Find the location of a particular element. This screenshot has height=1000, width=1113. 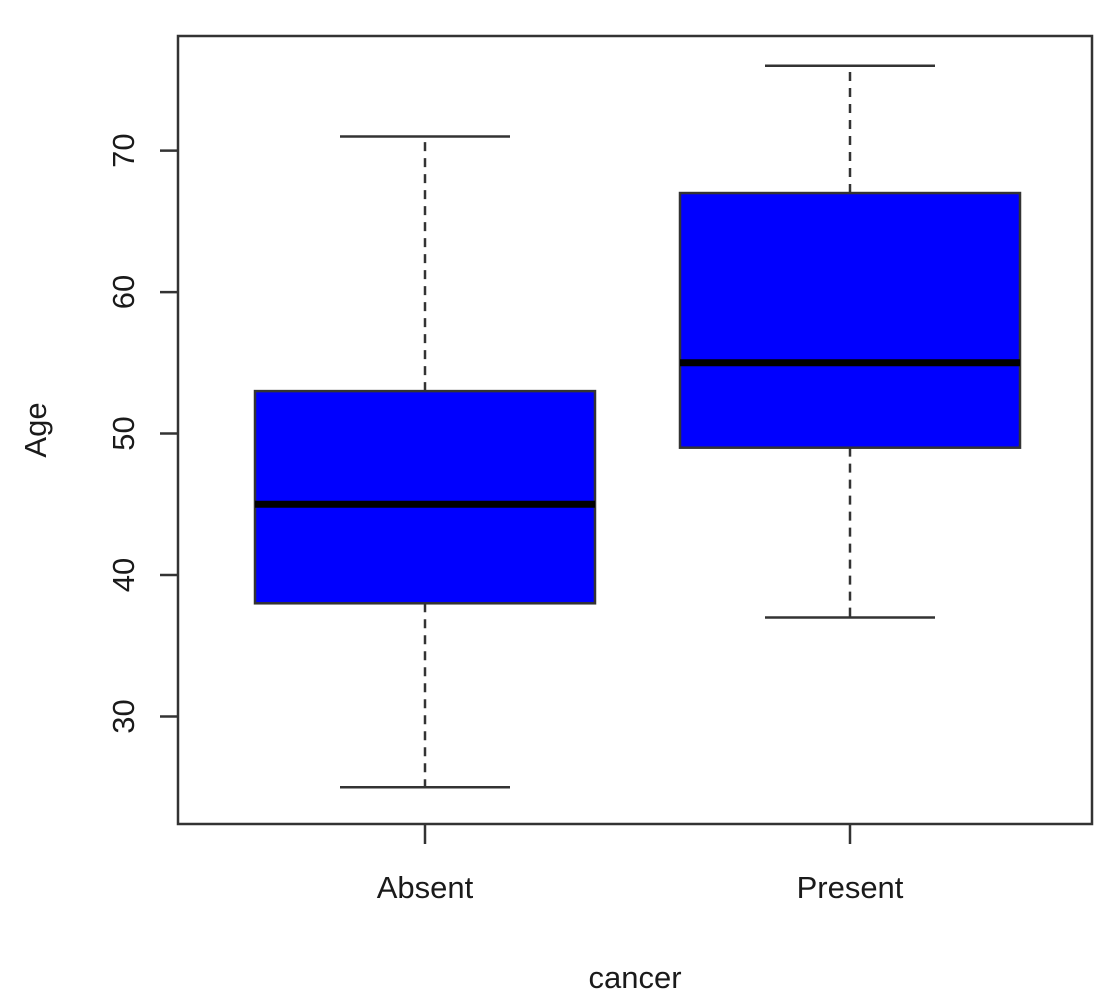

x-tick-label-absent: Absent is located at coordinates (425, 887).